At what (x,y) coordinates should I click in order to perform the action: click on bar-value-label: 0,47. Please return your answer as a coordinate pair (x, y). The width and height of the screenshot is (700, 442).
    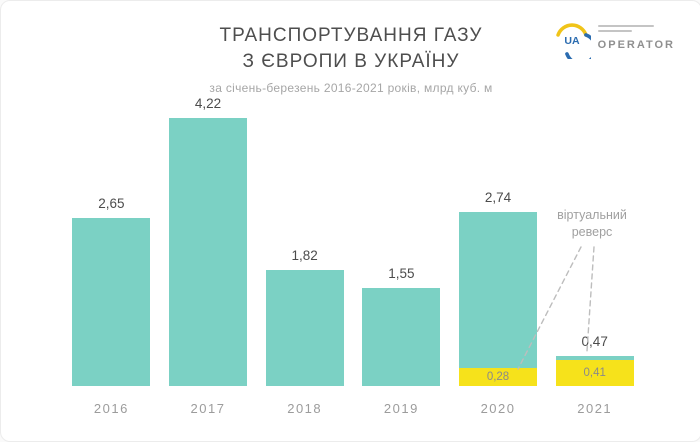
    Looking at the image, I should click on (594, 341).